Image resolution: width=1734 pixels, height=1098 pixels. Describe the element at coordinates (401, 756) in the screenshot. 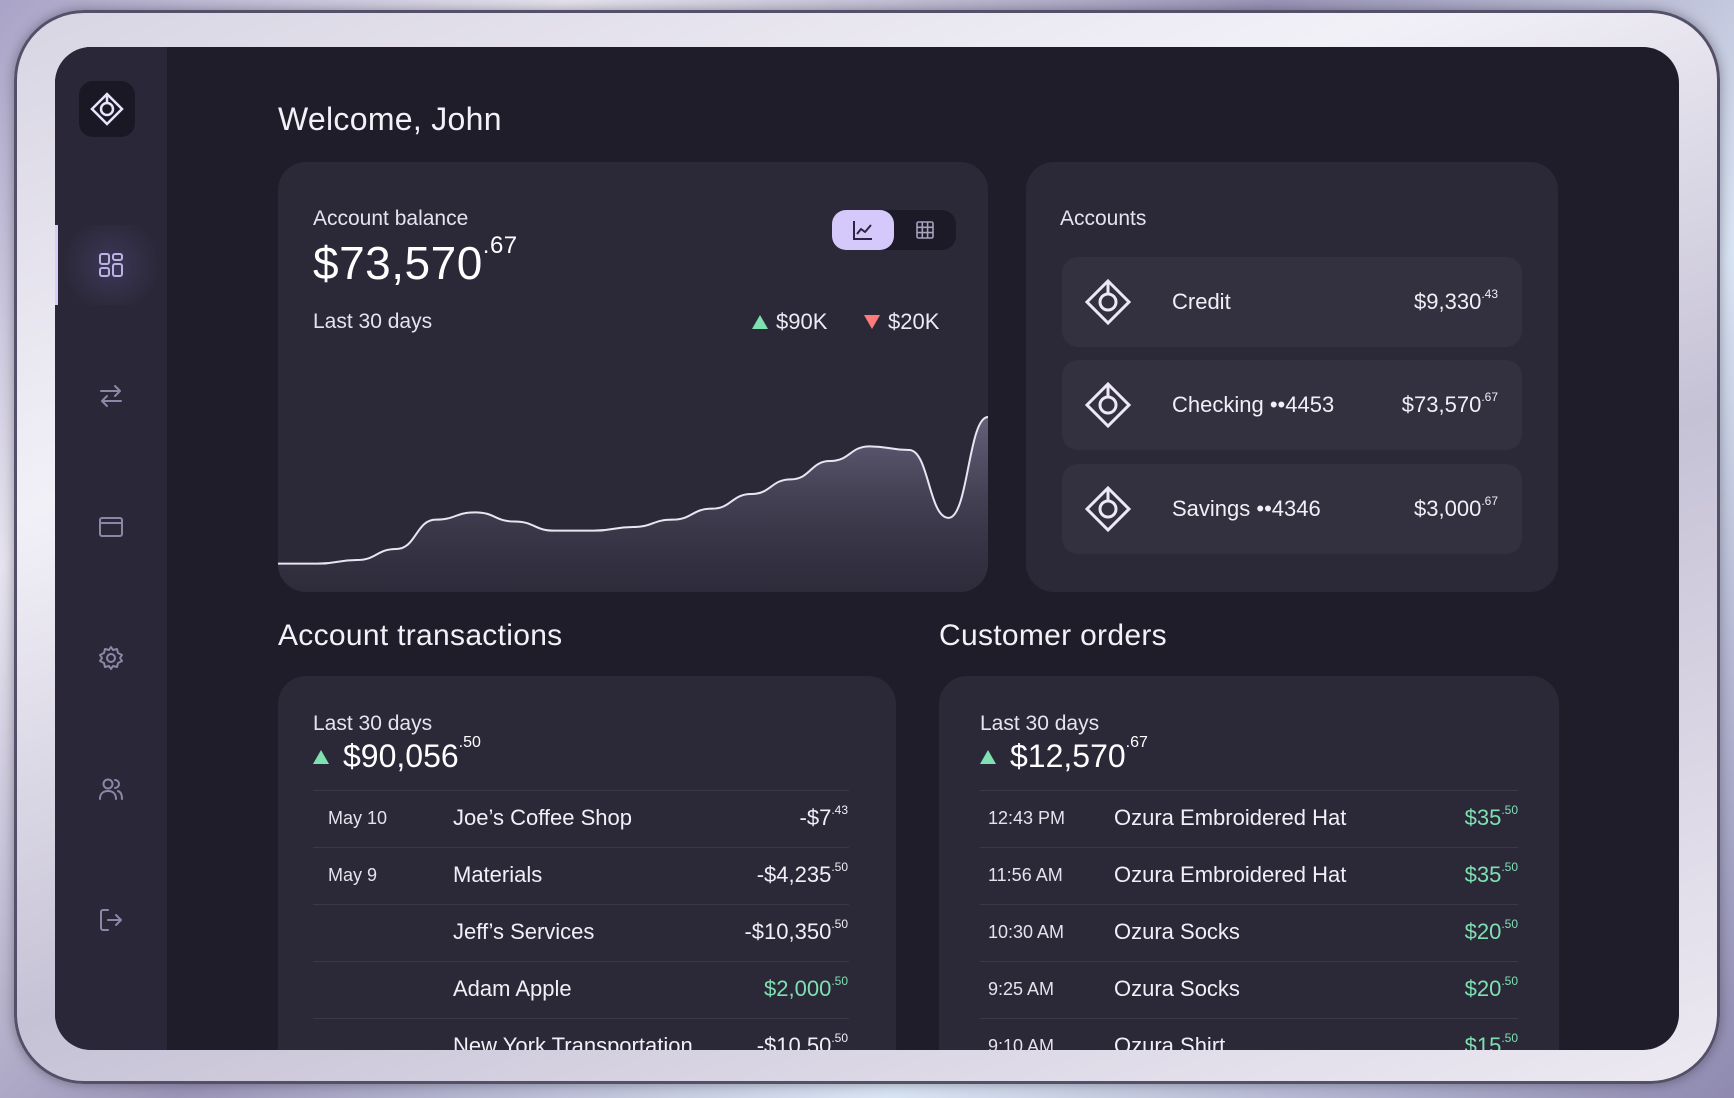

I see `transactions-dollars: $90,056` at that location.